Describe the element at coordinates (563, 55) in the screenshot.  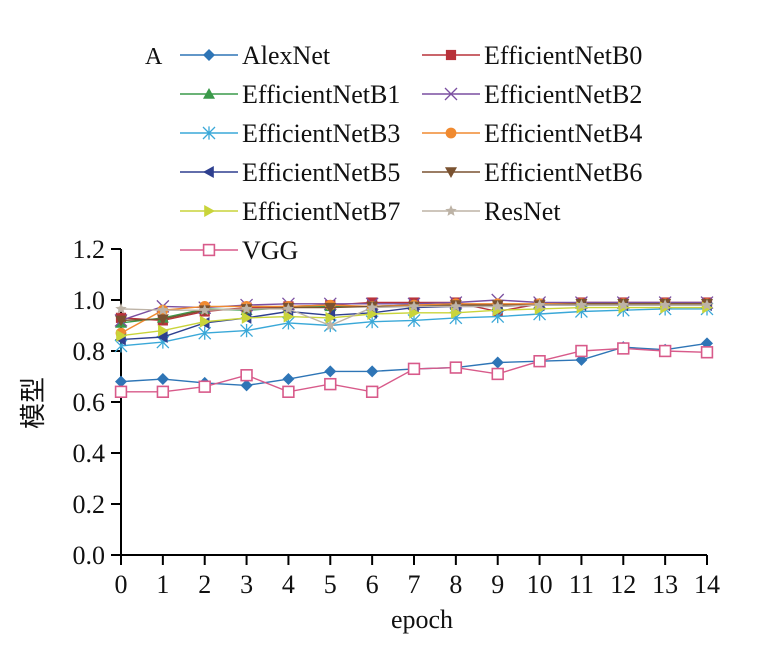
I see `legend-label: EfficientNetB0` at that location.